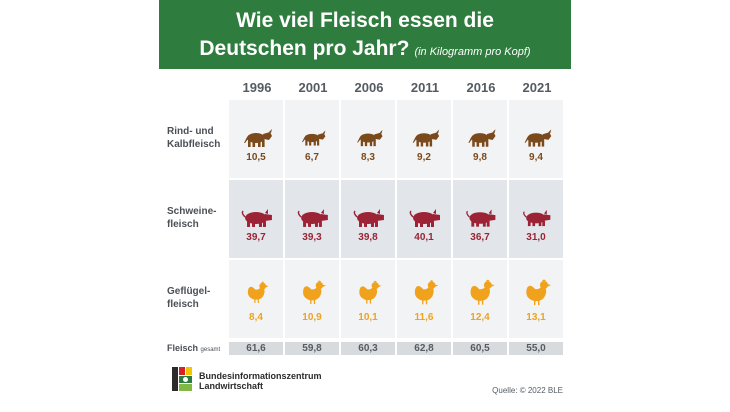  Describe the element at coordinates (369, 87) in the screenshot. I see `year-header-2006: 2006` at that location.